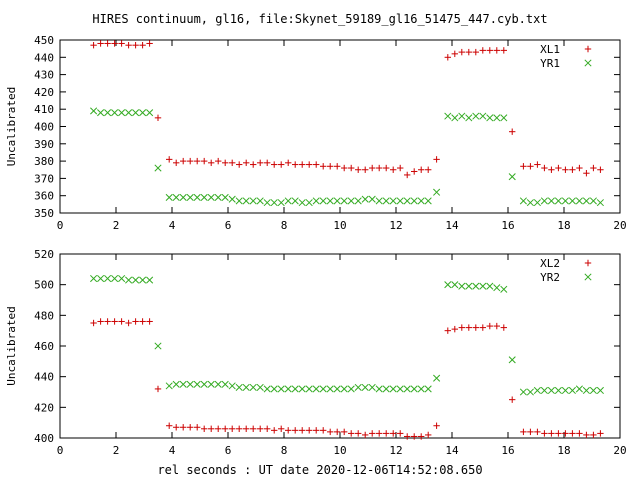 The width and height of the screenshot is (640, 484). I want to click on y-tick-label: 390, so click(44, 144).